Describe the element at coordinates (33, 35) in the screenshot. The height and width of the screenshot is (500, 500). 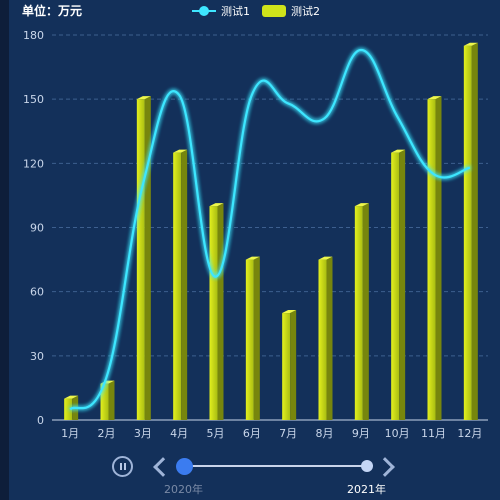
I see `y-tick-label: 180` at that location.